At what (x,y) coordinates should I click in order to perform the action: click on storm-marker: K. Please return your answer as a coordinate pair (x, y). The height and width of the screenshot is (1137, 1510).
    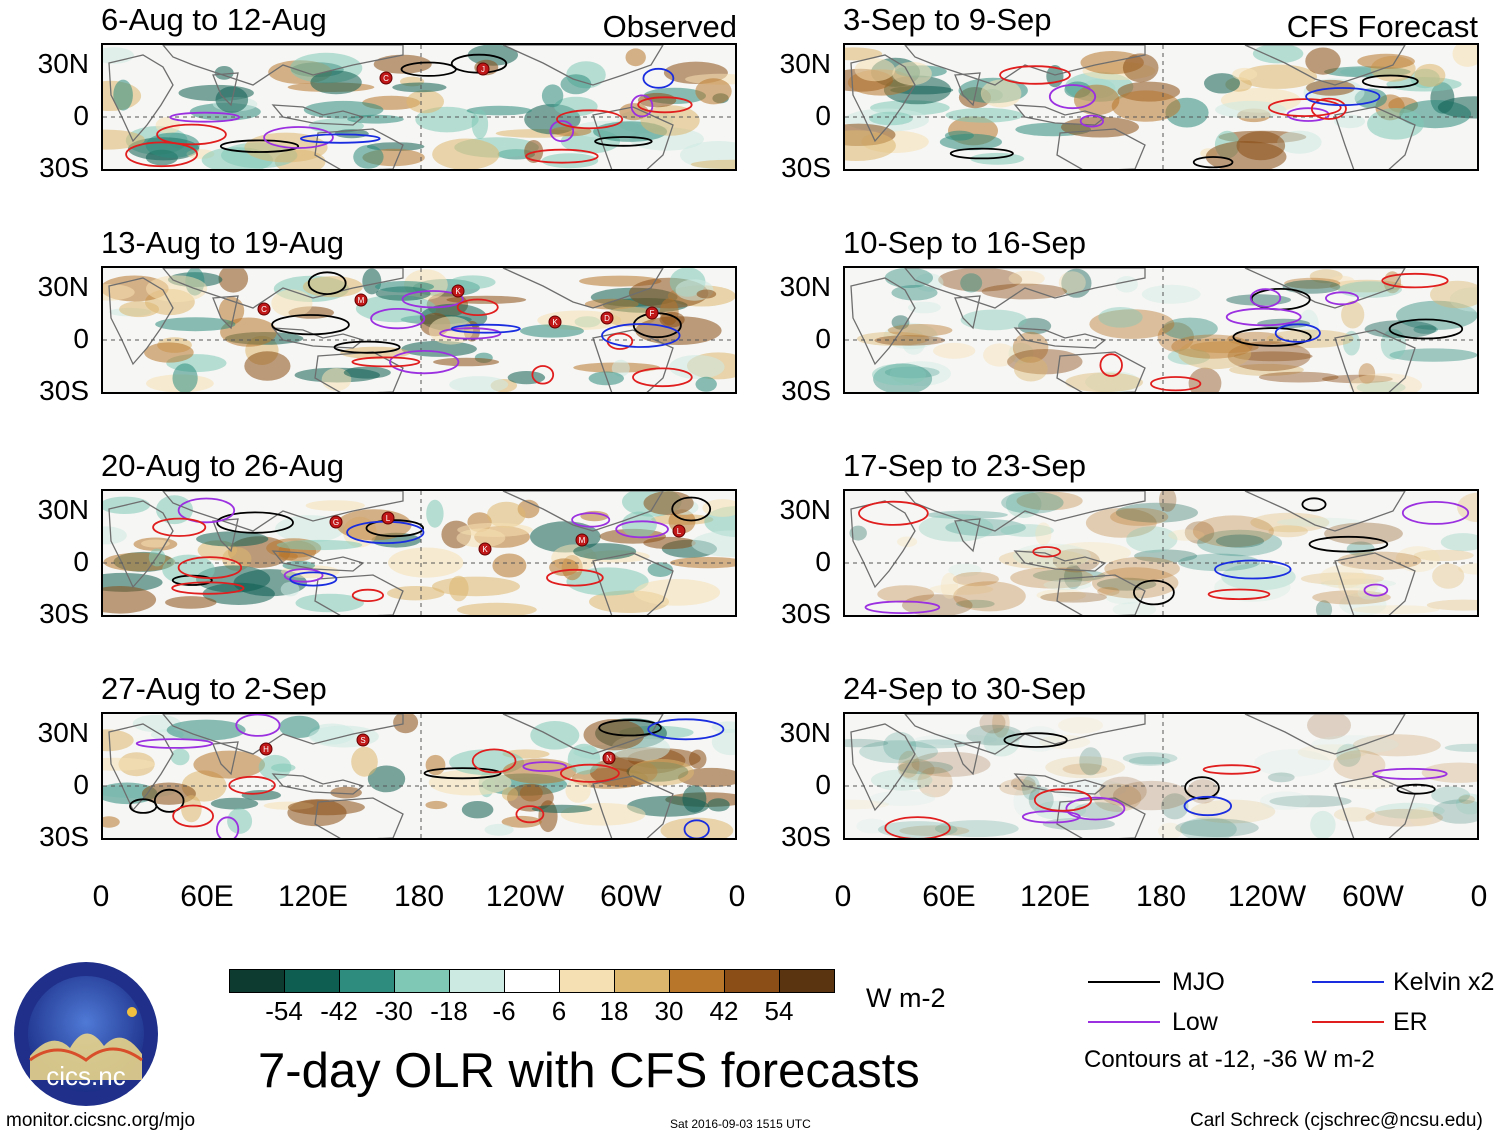
    Looking at the image, I should click on (458, 291).